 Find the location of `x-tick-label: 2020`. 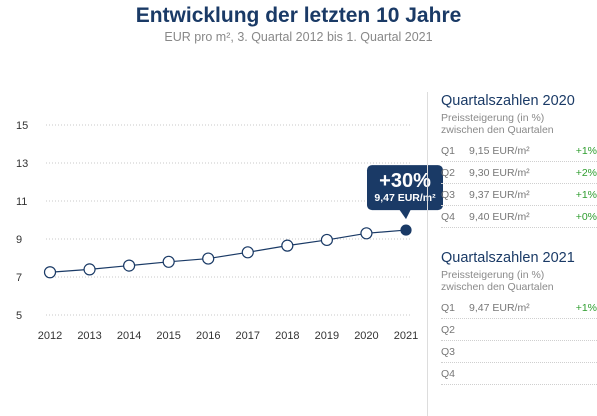

x-tick-label: 2020 is located at coordinates (366, 336).